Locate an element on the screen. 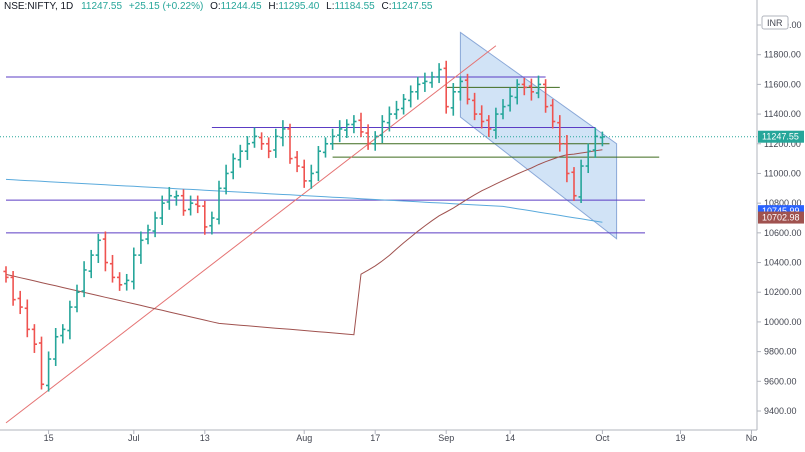 The width and height of the screenshot is (805, 452). time-tick-label: No is located at coordinates (752, 438).